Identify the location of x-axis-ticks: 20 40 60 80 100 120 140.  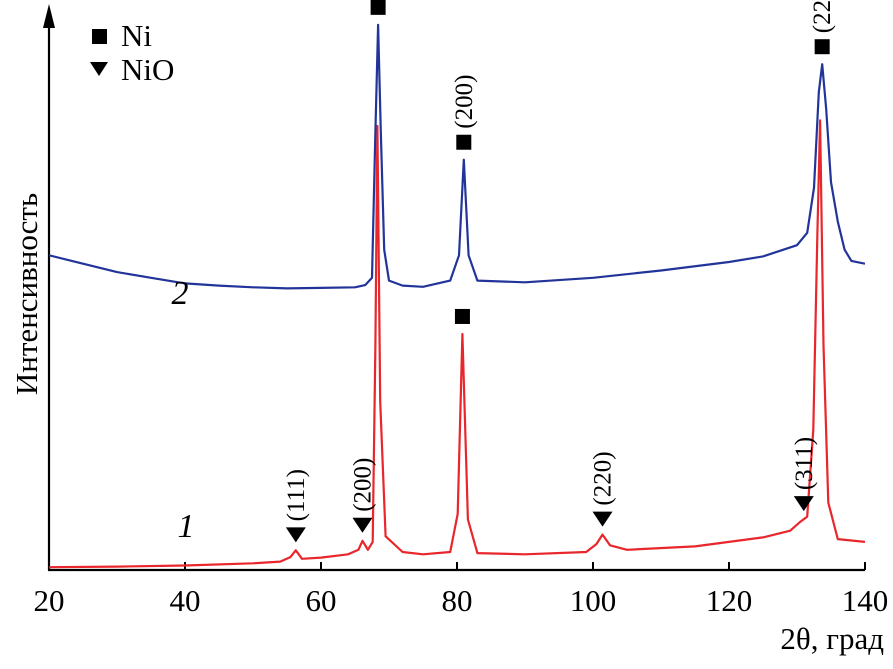
(461, 590).